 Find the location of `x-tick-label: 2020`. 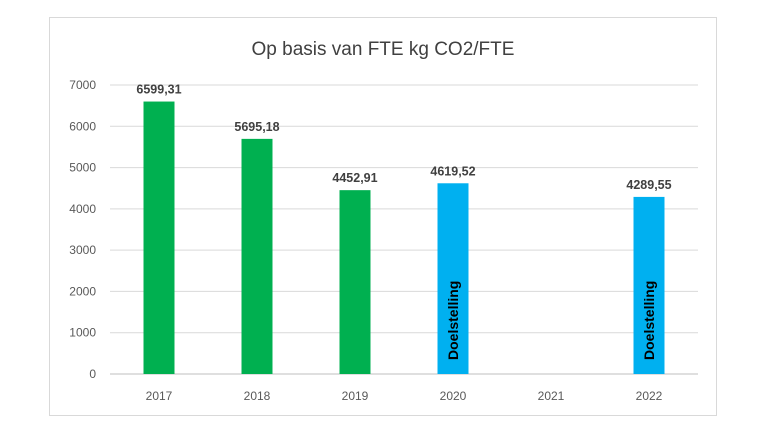

x-tick-label: 2020 is located at coordinates (453, 396).